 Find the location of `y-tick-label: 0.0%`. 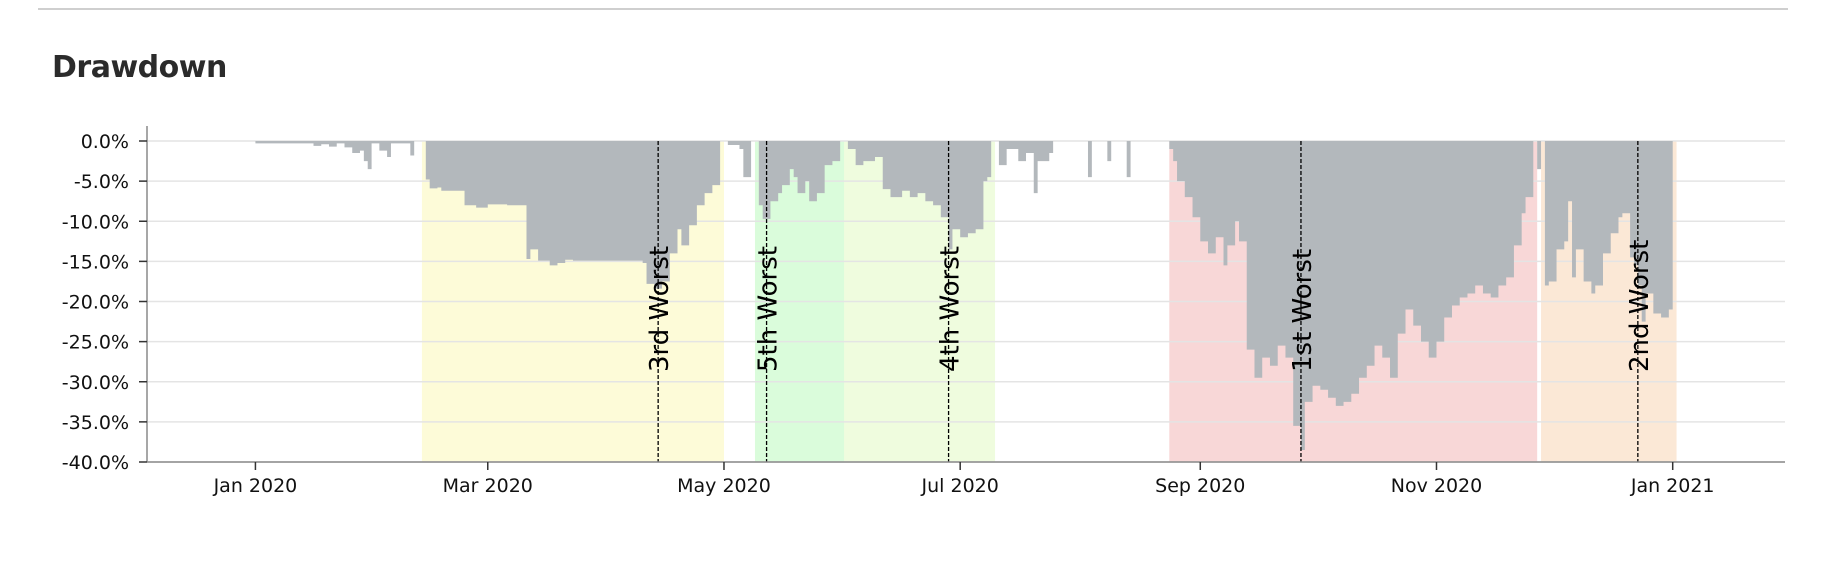

y-tick-label: 0.0% is located at coordinates (105, 142).